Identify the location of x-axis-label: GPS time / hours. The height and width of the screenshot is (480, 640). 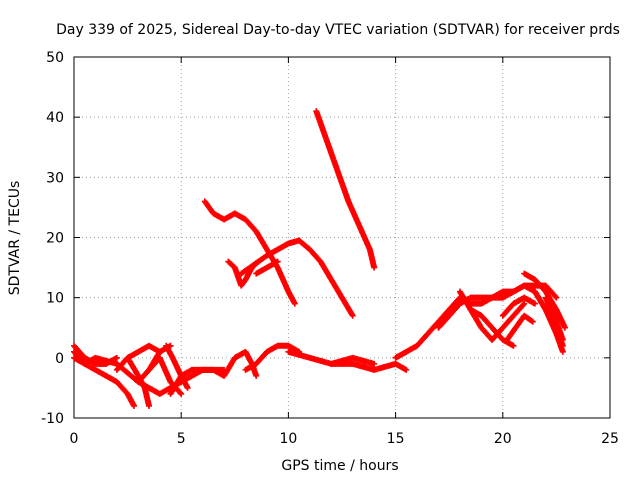
(339, 466).